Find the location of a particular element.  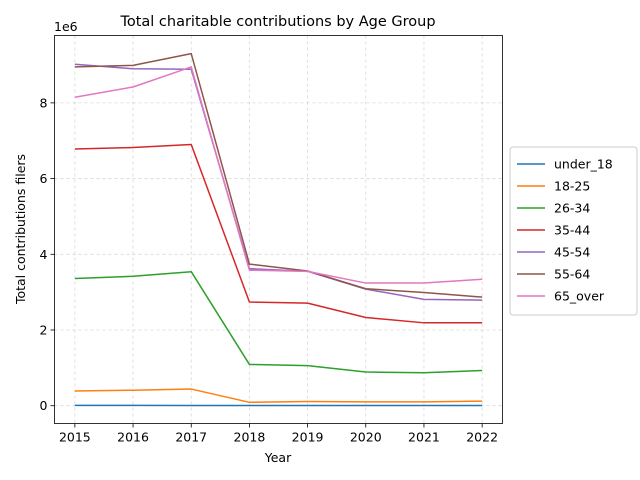

x-tick-label: 2018 is located at coordinates (250, 437).